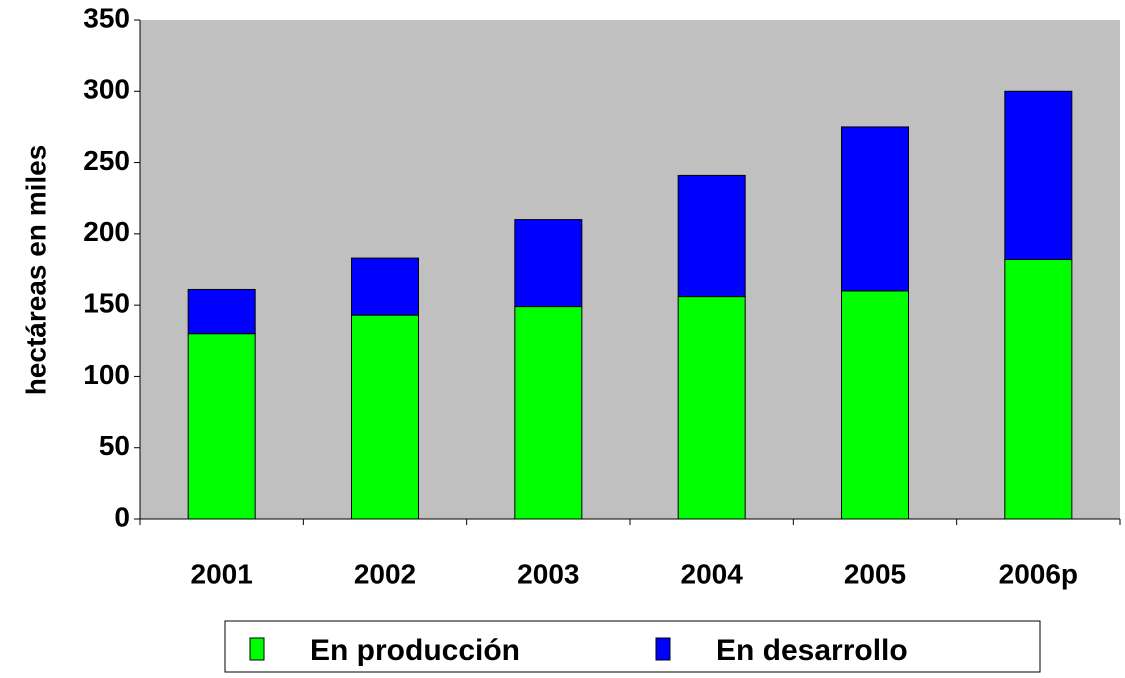 The image size is (1125, 678). I want to click on y-axis-label: hectáreas en miles, so click(35, 270).